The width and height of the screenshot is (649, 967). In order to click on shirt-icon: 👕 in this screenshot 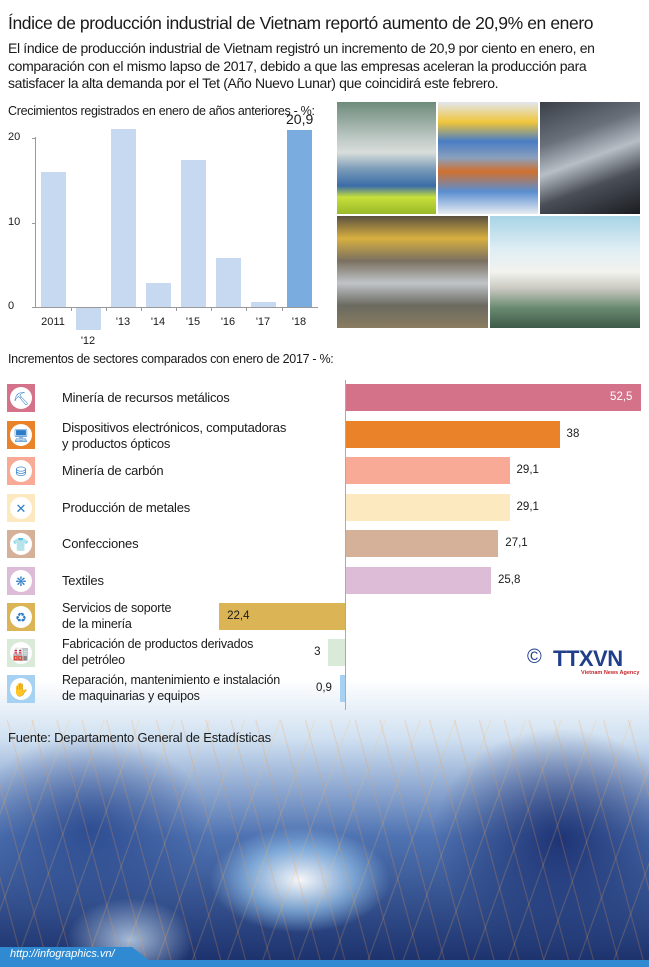, I will do `click(21, 544)`.